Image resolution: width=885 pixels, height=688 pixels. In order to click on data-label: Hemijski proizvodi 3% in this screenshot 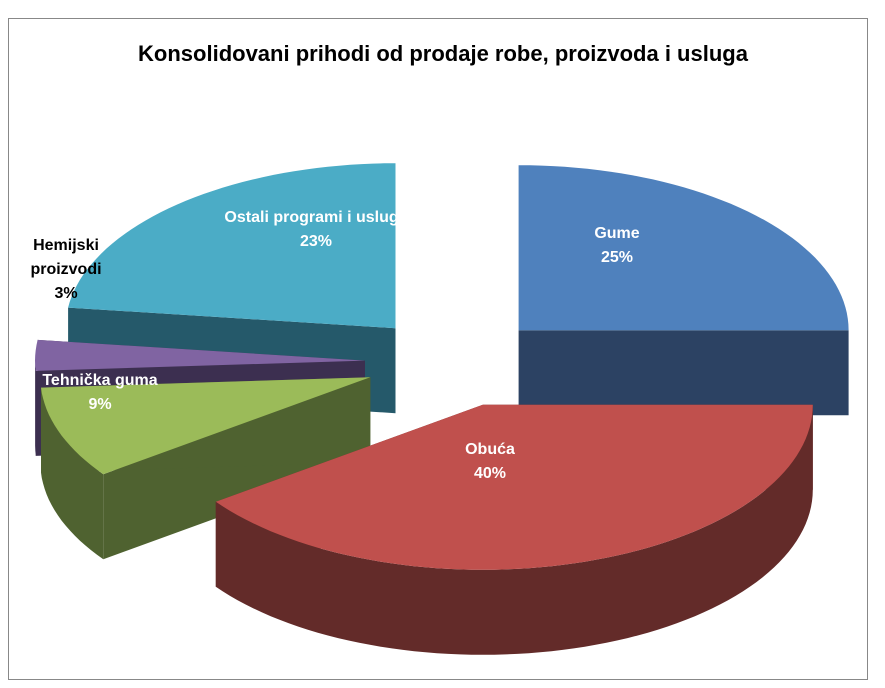, I will do `click(66, 270)`.